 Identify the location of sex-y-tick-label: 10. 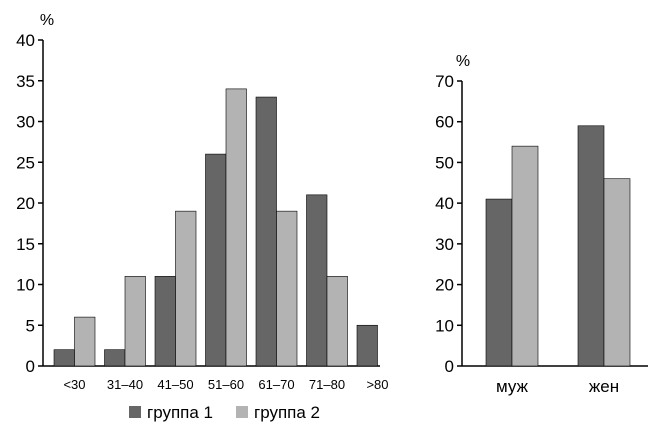
(444, 325).